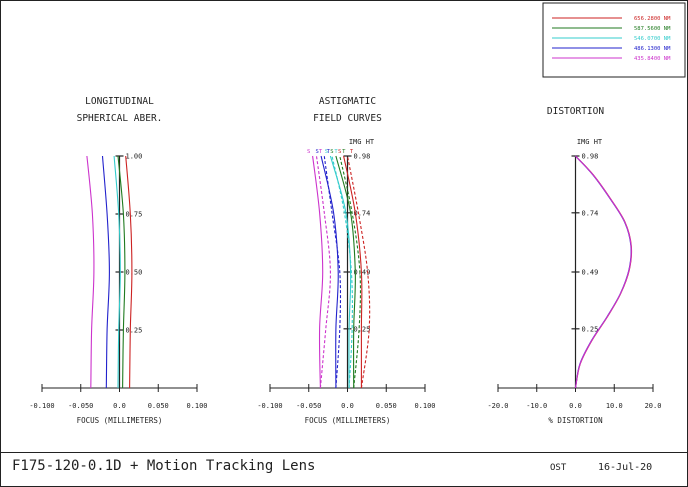 The height and width of the screenshot is (487, 688). What do you see at coordinates (590, 157) in the screenshot?
I see `distortion-y-tick-label: 0.98` at bounding box center [590, 157].